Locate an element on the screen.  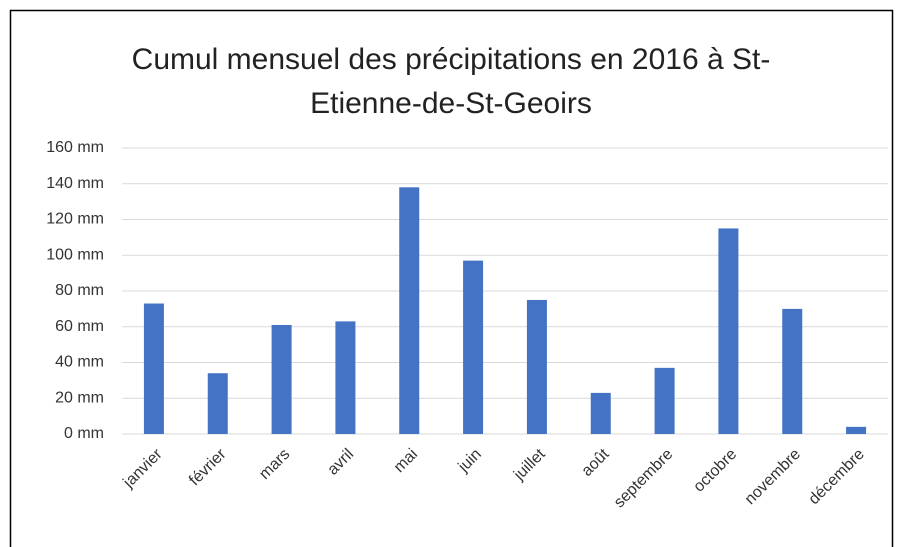
x-tick-label: septembre is located at coordinates (644, 479).